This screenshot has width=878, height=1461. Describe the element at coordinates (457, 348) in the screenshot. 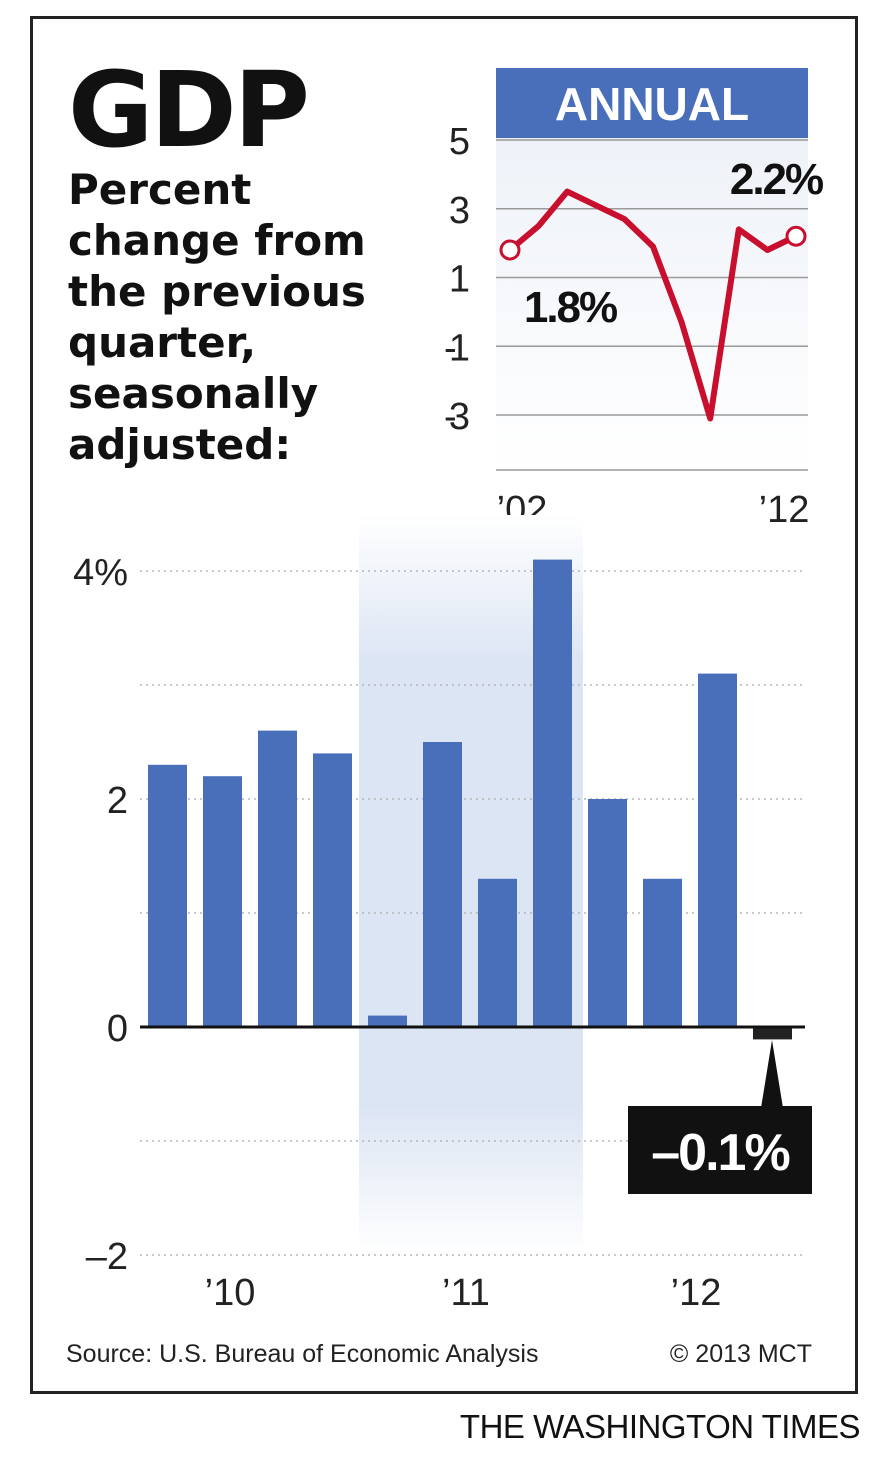

I see `annual-y-tick-label: -1` at that location.